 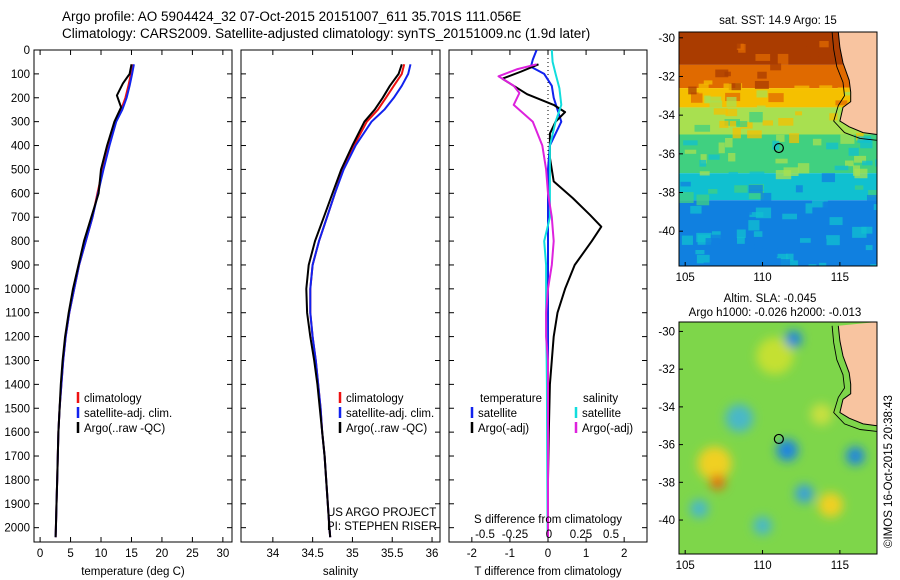 I want to click on map-y-tick-label: -32, so click(x=666, y=370).